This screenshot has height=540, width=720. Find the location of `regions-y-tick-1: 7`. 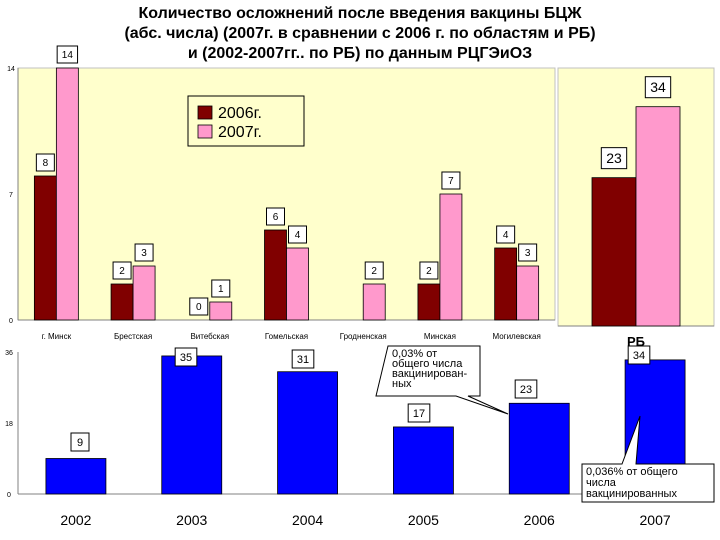

regions-y-tick-1: 7 is located at coordinates (11, 195).